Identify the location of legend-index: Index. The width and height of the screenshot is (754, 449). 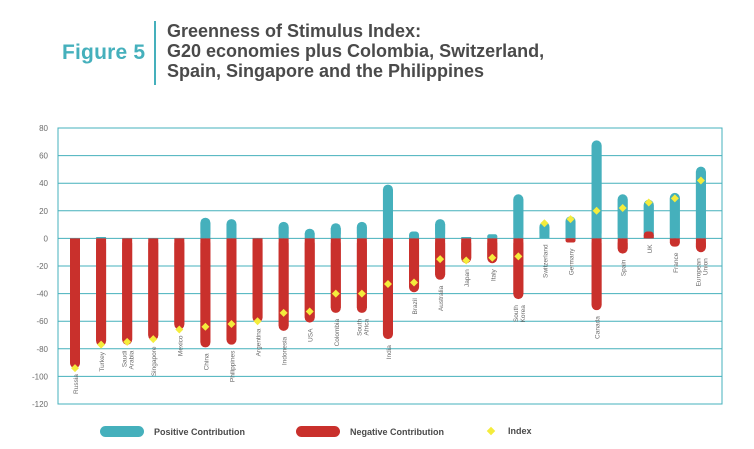
(509, 431).